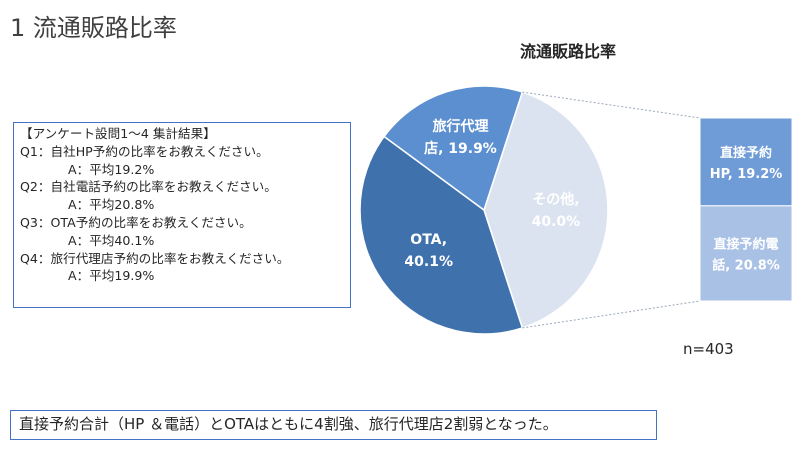 The height and width of the screenshot is (455, 799). Describe the element at coordinates (428, 262) in the screenshot. I see `slice-value-label: 40.1%` at that location.